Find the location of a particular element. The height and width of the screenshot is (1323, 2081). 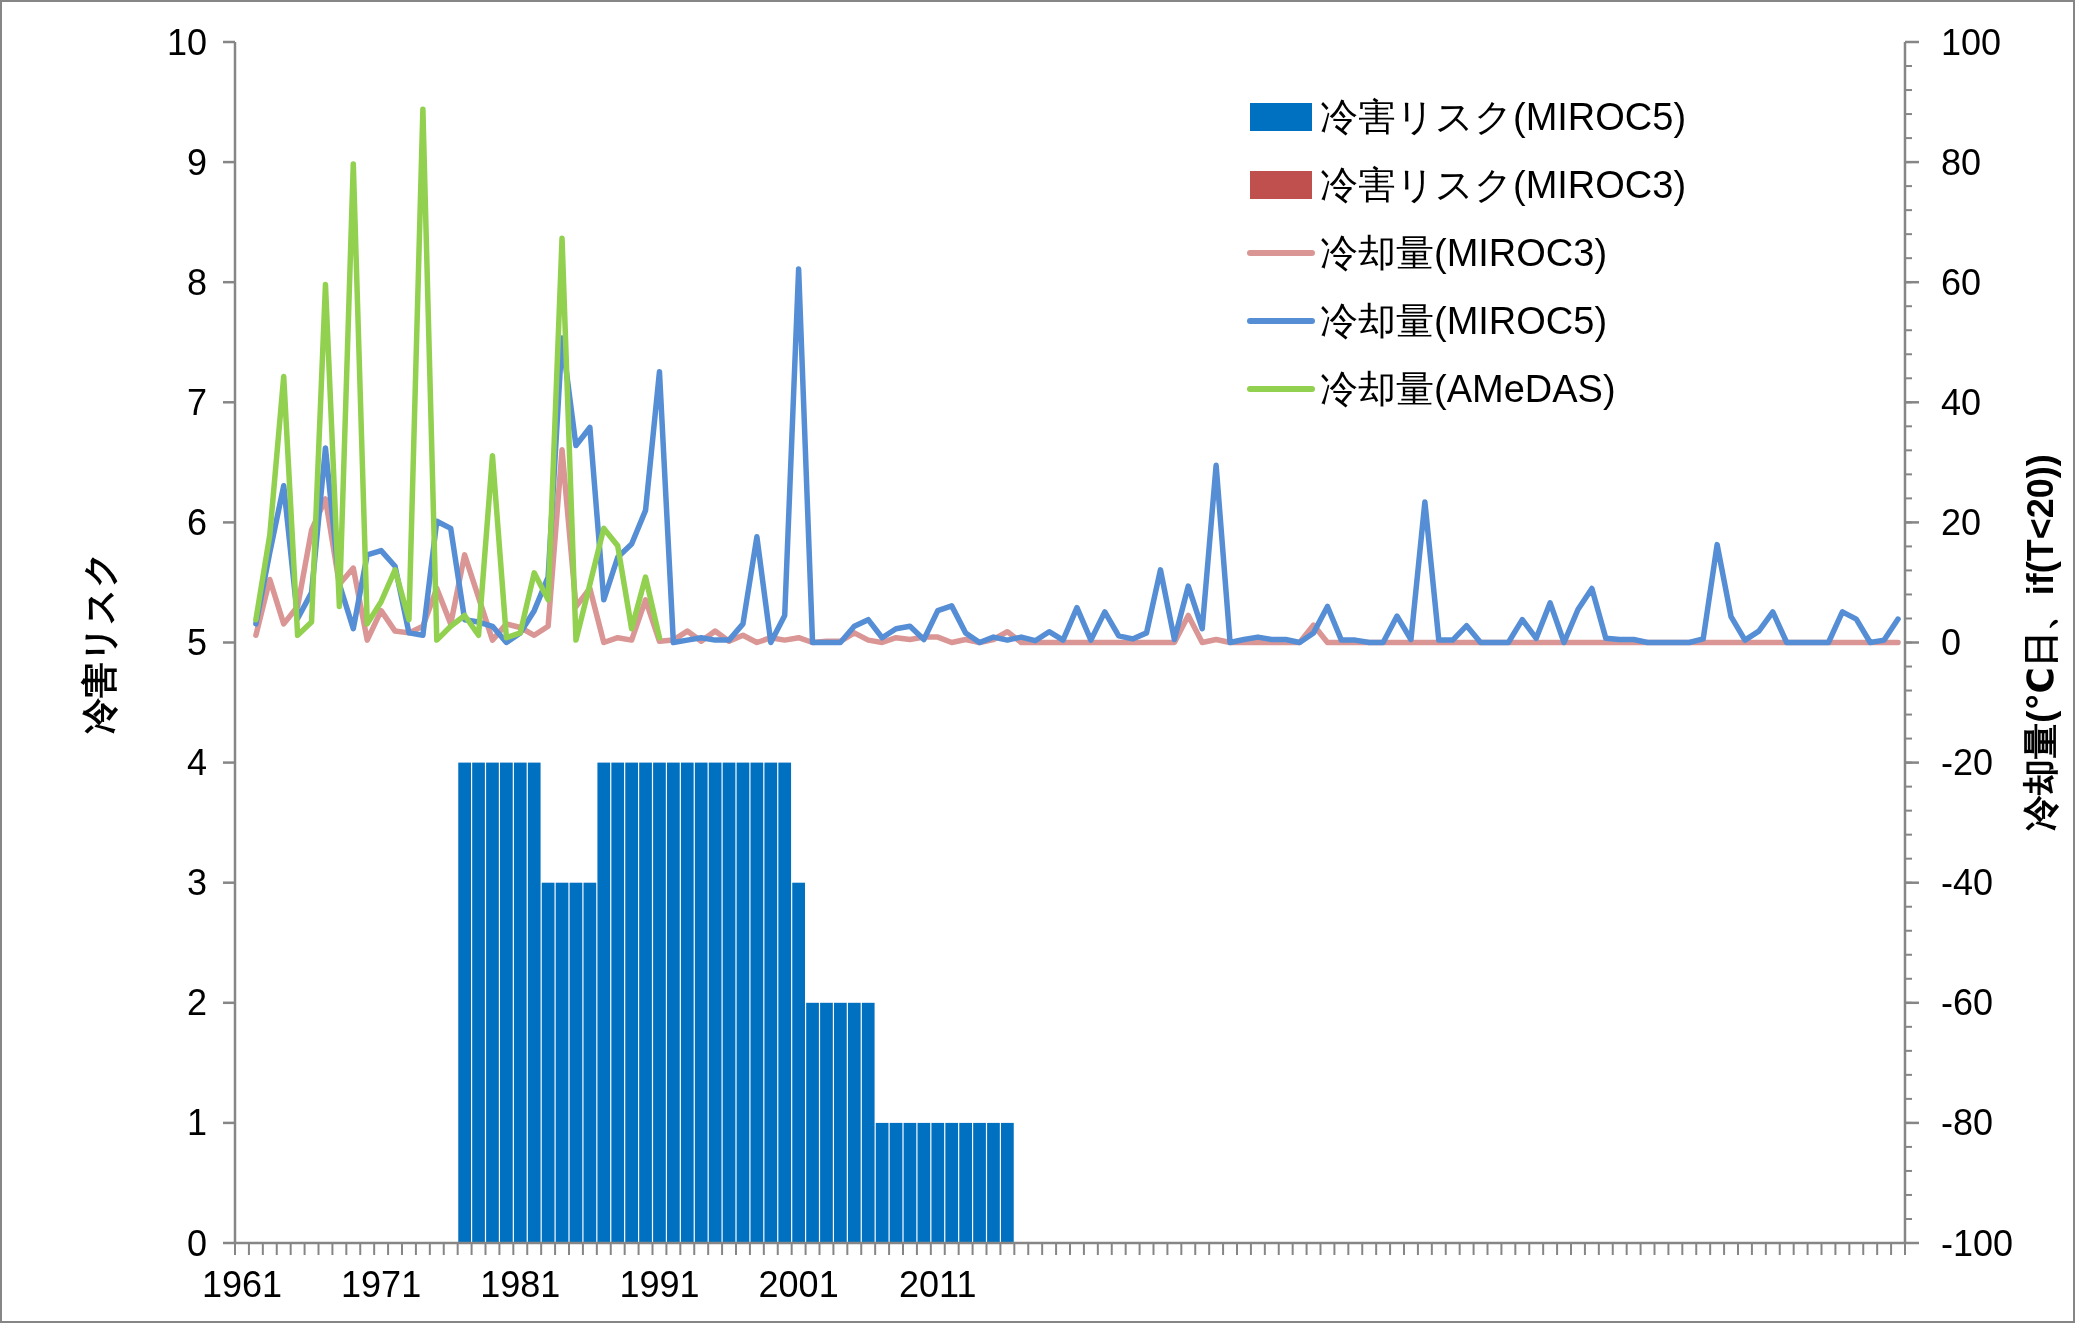

x-tick-label: 2011 is located at coordinates (938, 1284).